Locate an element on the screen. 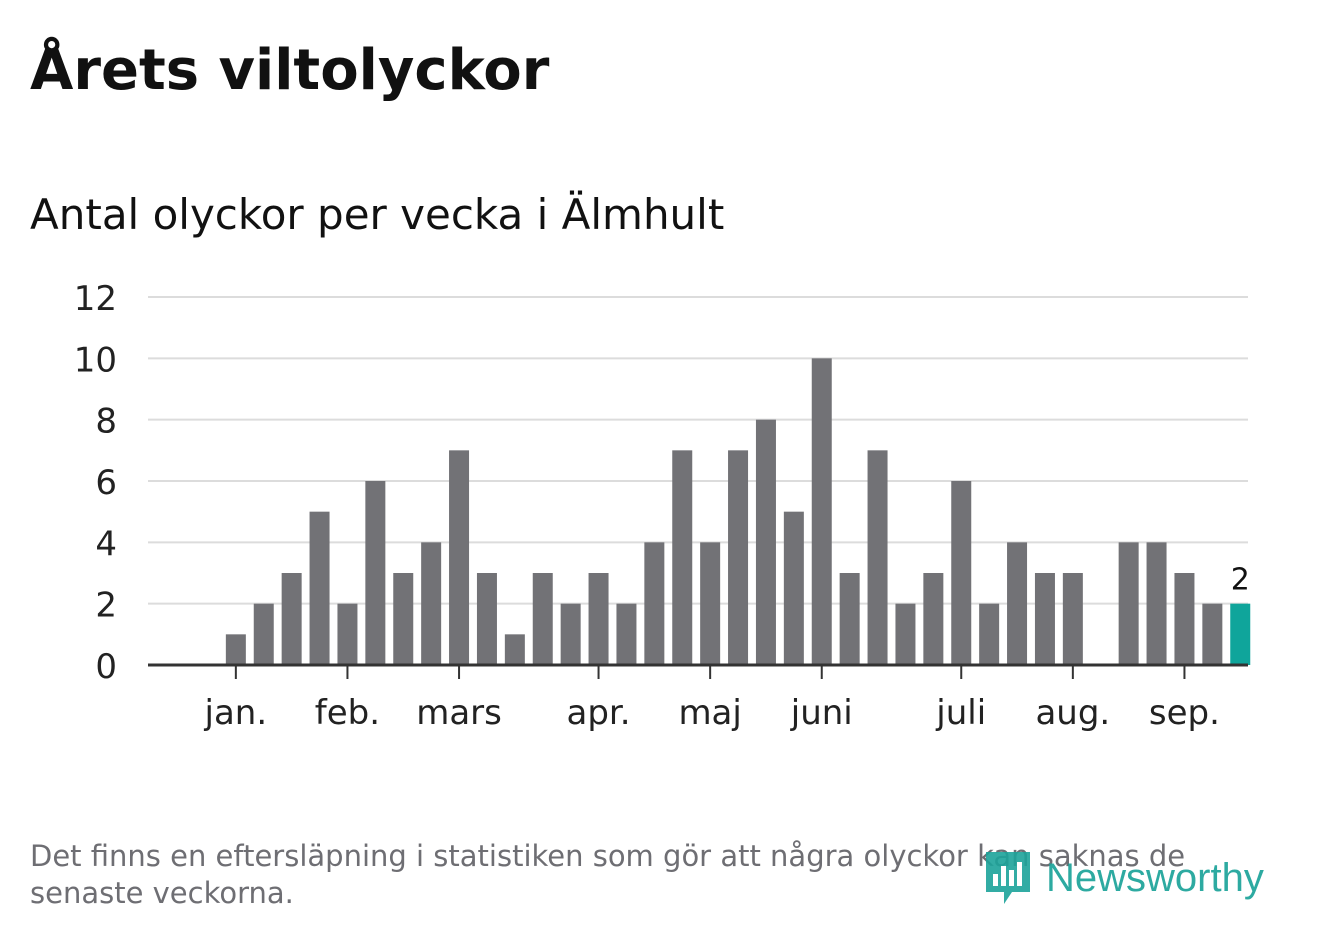 The width and height of the screenshot is (1322, 939). x-tick-label: mars is located at coordinates (459, 713).